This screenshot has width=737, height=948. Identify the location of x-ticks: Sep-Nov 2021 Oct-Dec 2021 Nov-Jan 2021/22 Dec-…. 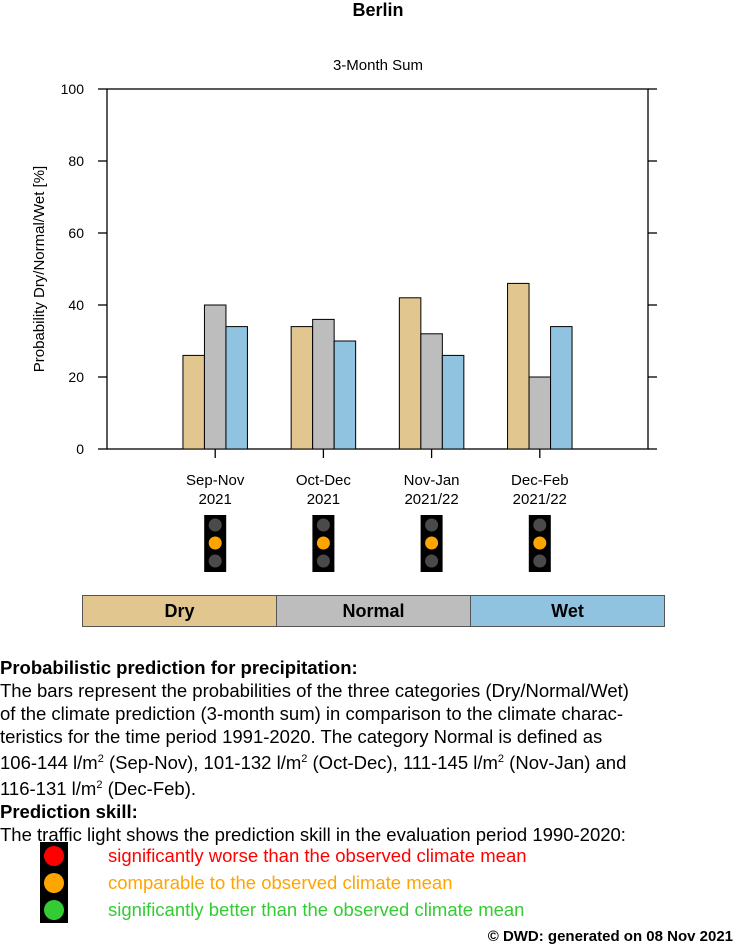
(377, 478).